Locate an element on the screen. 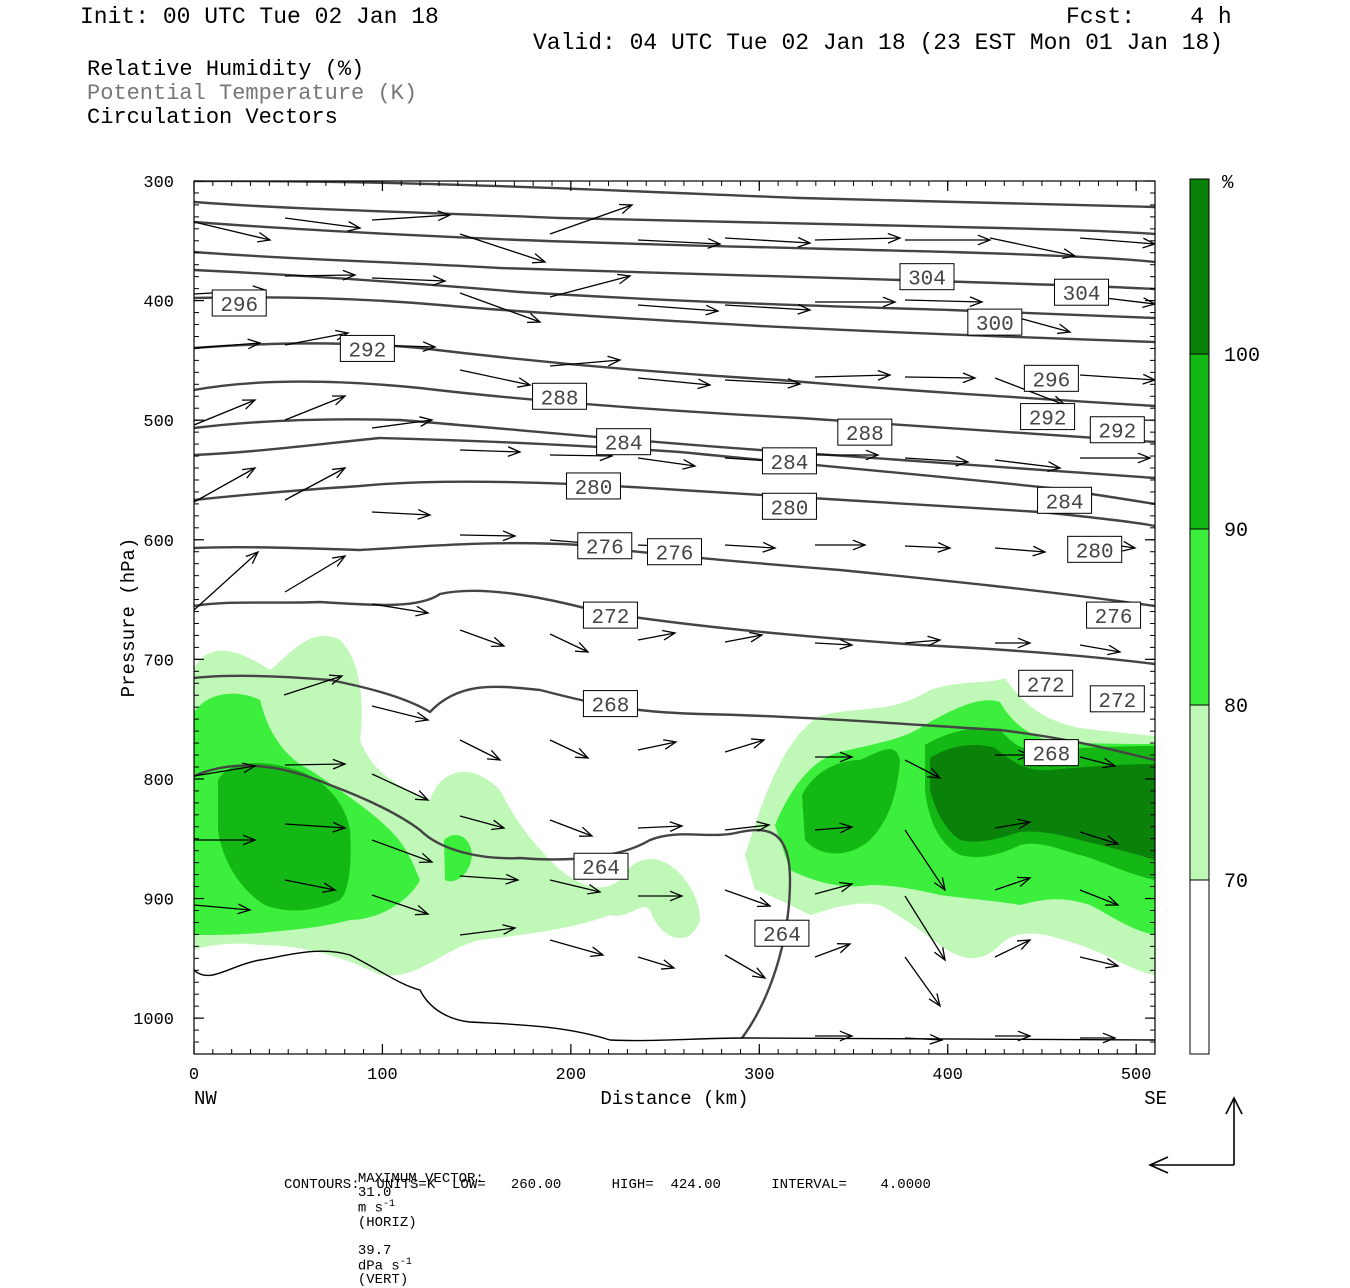 Image resolution: width=1350 pixels, height=1288 pixels. max-vector-label: MAXIMUM VECTOR: is located at coordinates (420, 1179).